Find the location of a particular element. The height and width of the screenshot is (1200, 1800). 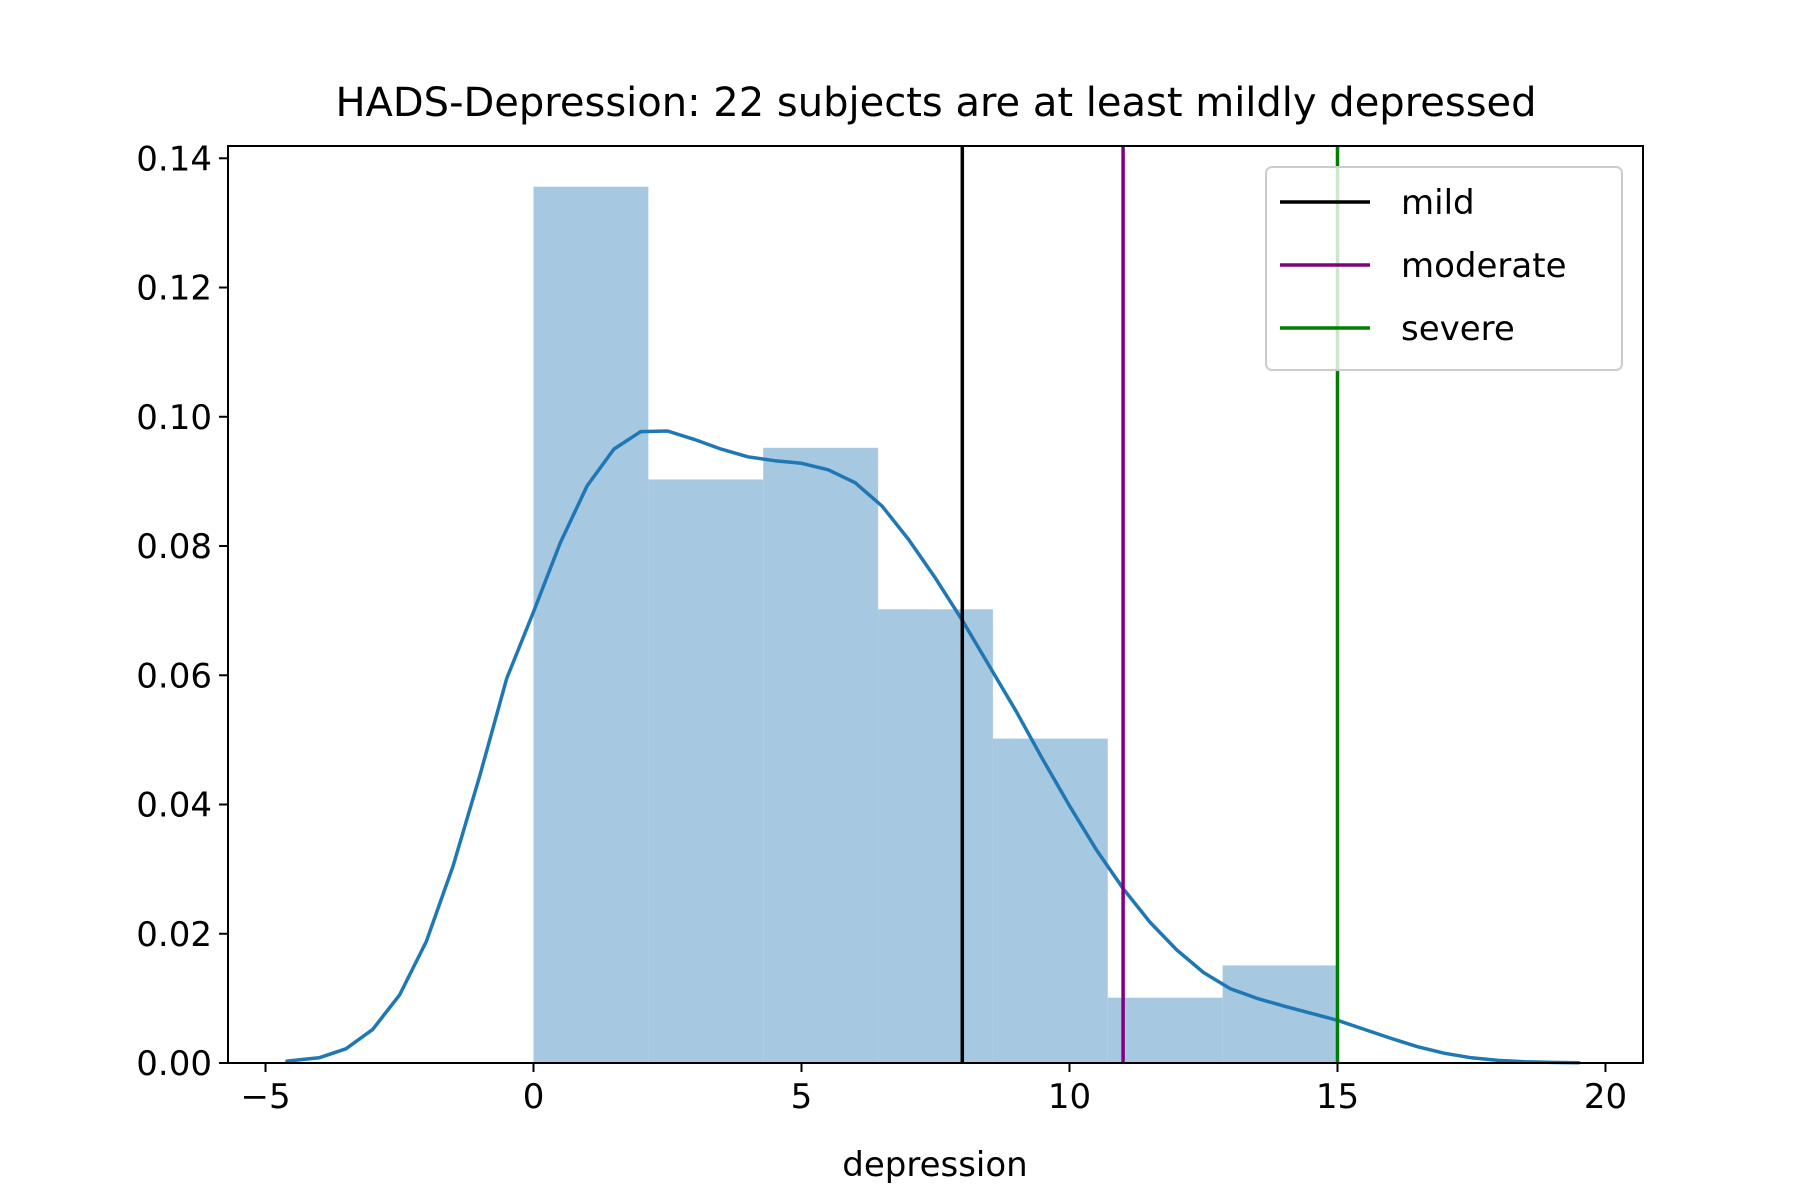

x-tick-label: 0 is located at coordinates (534, 1097).